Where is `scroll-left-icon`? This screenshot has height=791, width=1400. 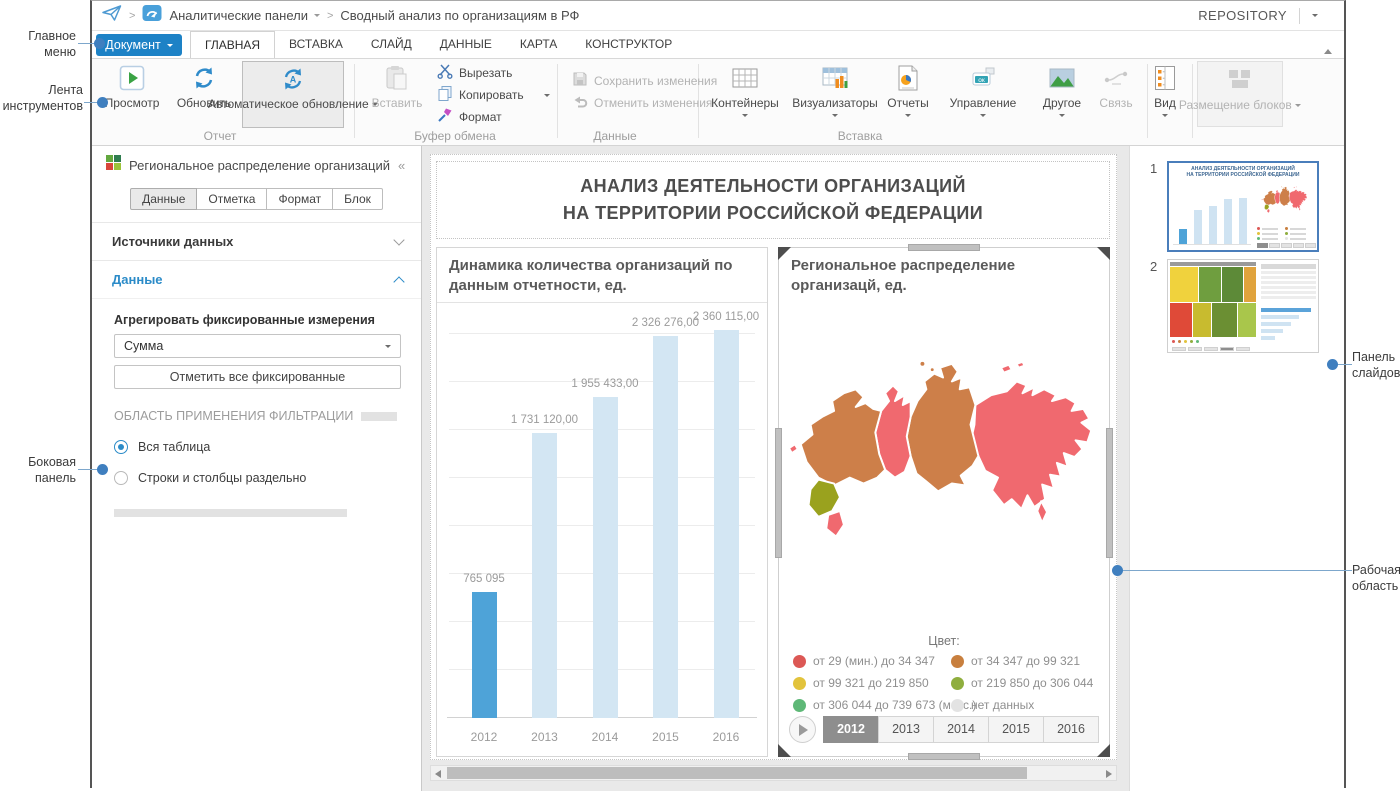
scroll-left-icon is located at coordinates (438, 774).